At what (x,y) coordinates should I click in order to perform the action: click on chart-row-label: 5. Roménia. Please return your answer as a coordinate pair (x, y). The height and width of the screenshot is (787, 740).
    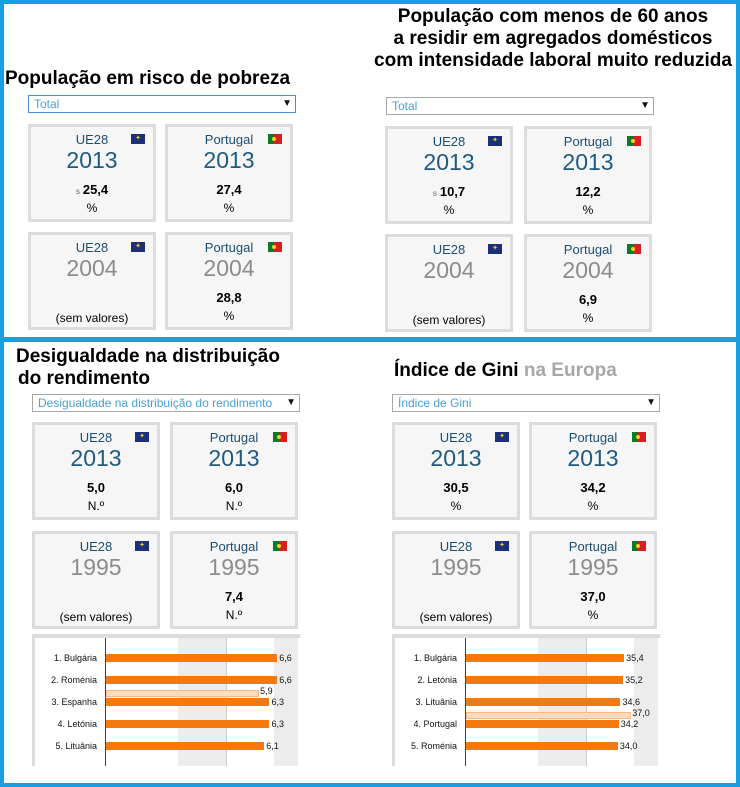
    Looking at the image, I should click on (433, 746).